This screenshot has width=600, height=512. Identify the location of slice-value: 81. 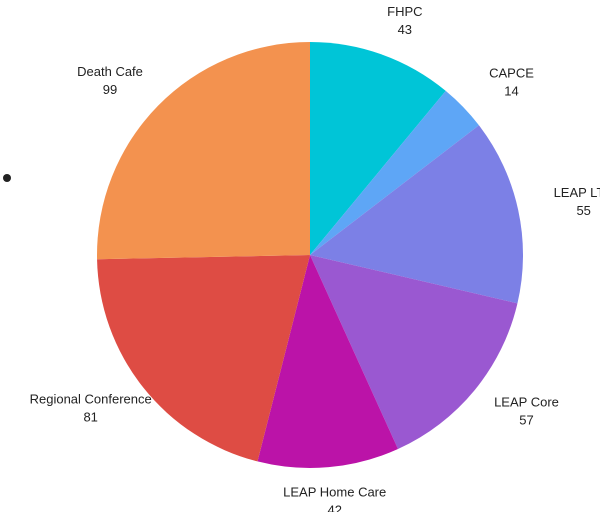
(90, 417).